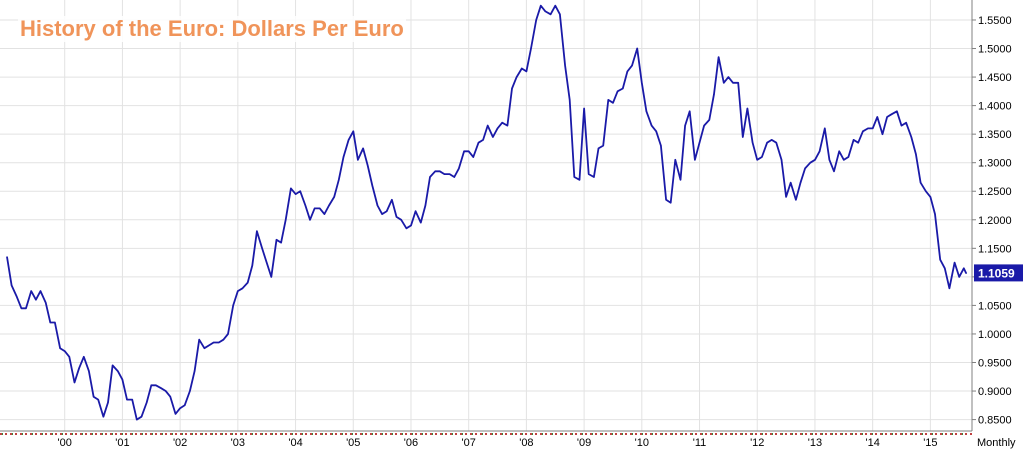 The height and width of the screenshot is (456, 1024). I want to click on y-tick-label: 0.9500, so click(995, 363).